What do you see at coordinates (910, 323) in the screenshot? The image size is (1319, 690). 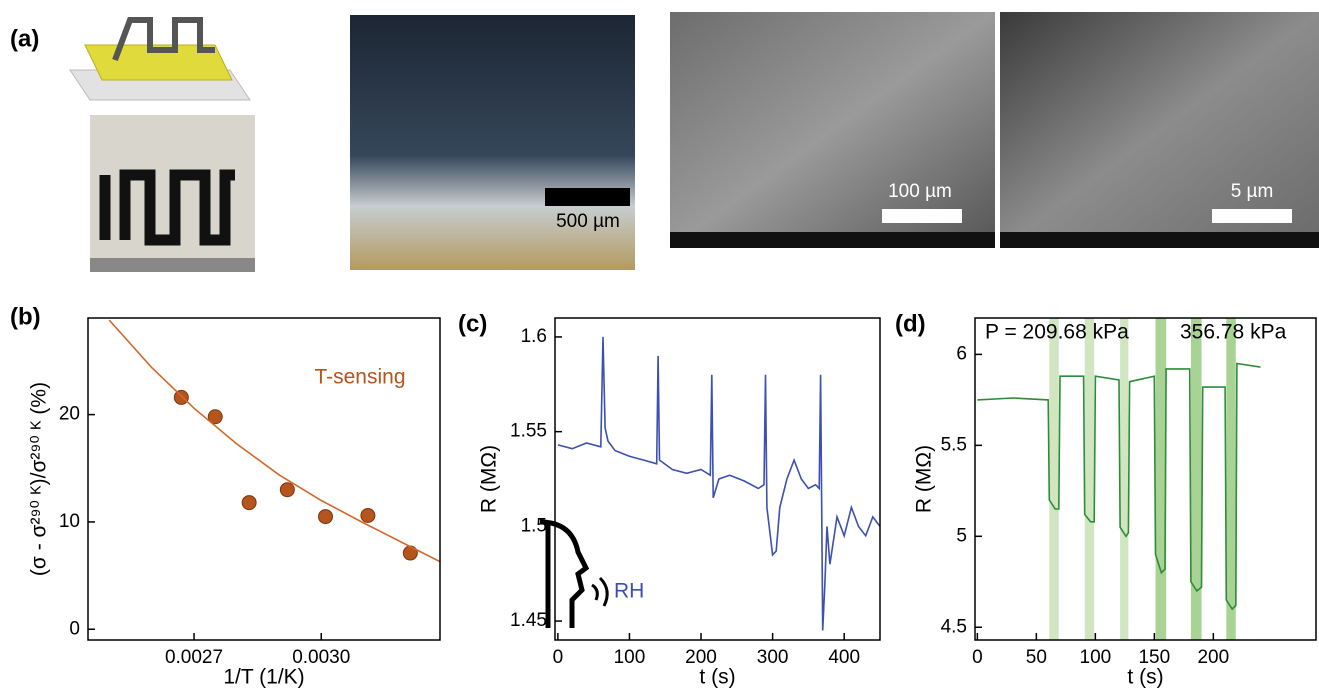 I see `panel-label: (d)` at bounding box center [910, 323].